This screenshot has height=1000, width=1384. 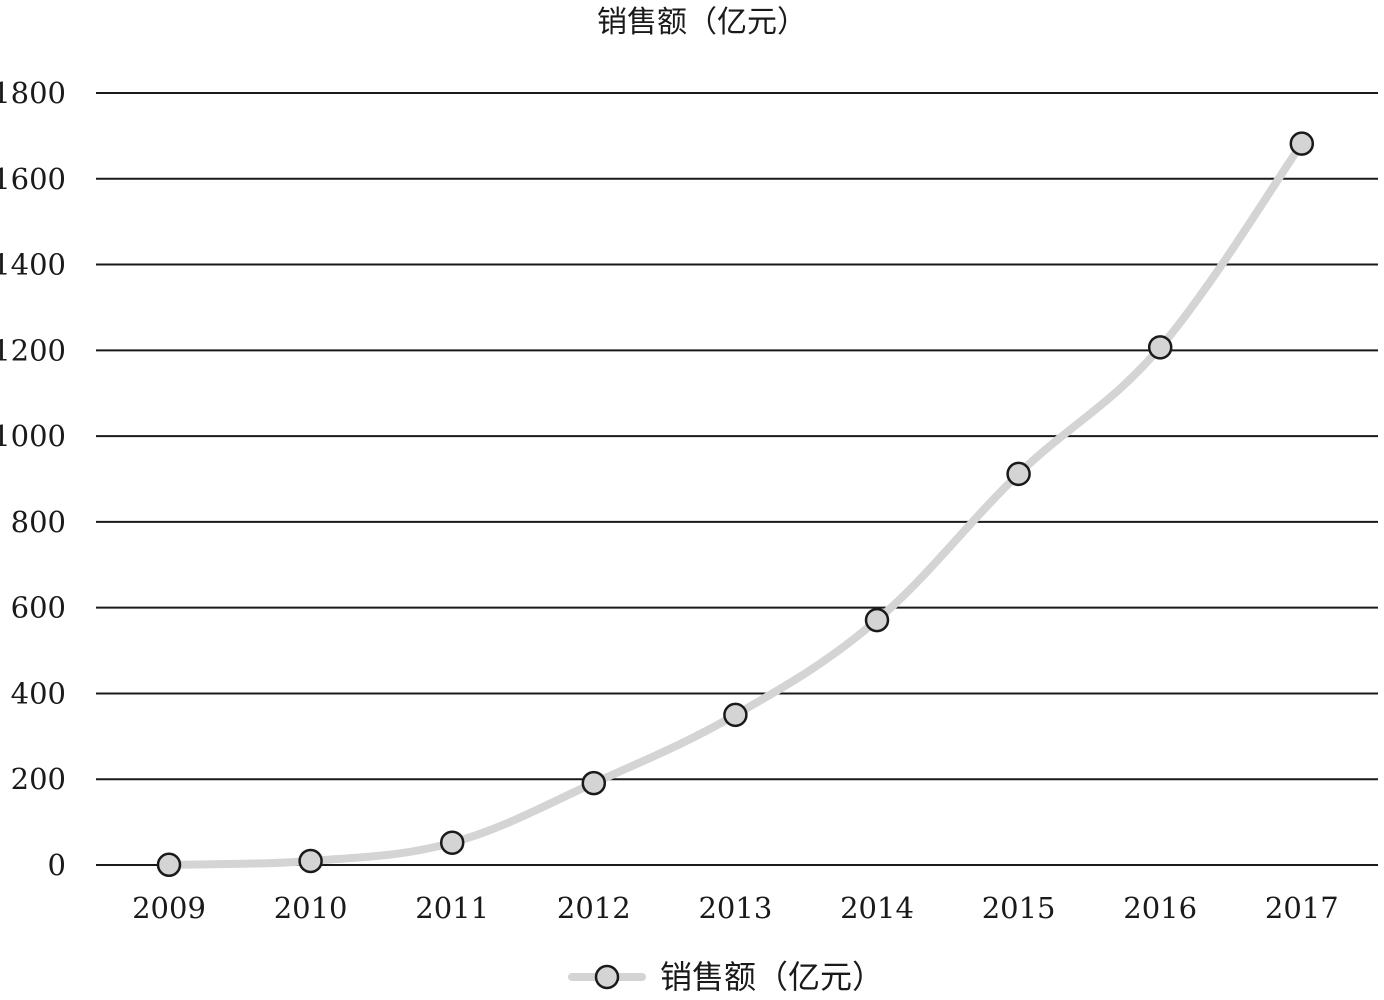 What do you see at coordinates (311, 908) in the screenshot?
I see `x-tick-label: 2010` at bounding box center [311, 908].